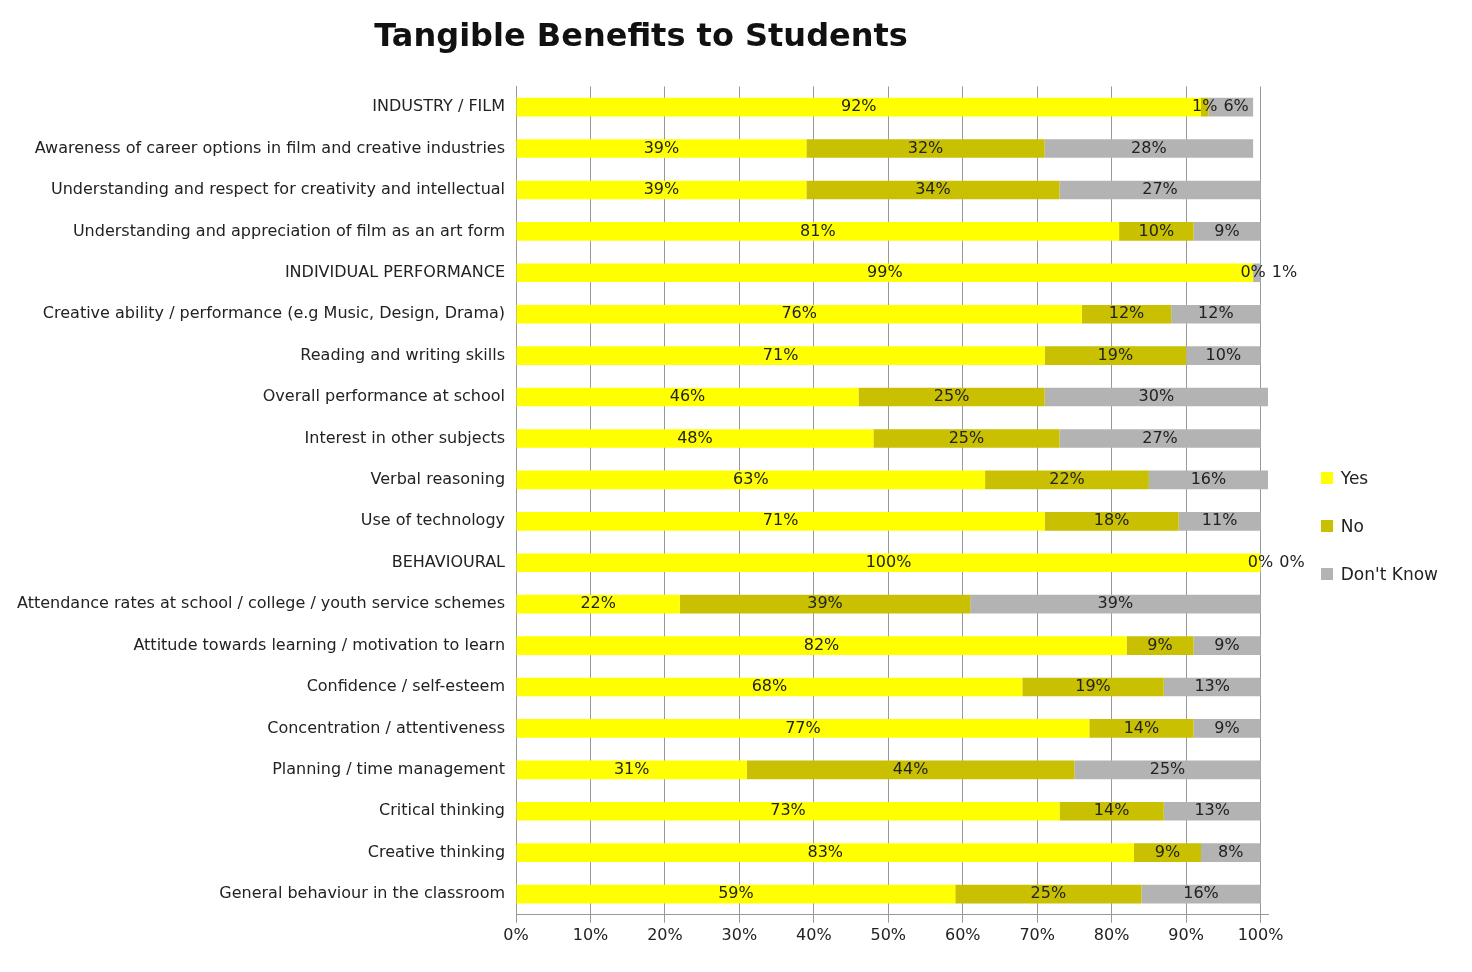 This screenshot has width=1472, height=972. Describe the element at coordinates (1201, 893) in the screenshot. I see `data-label: 16%` at that location.